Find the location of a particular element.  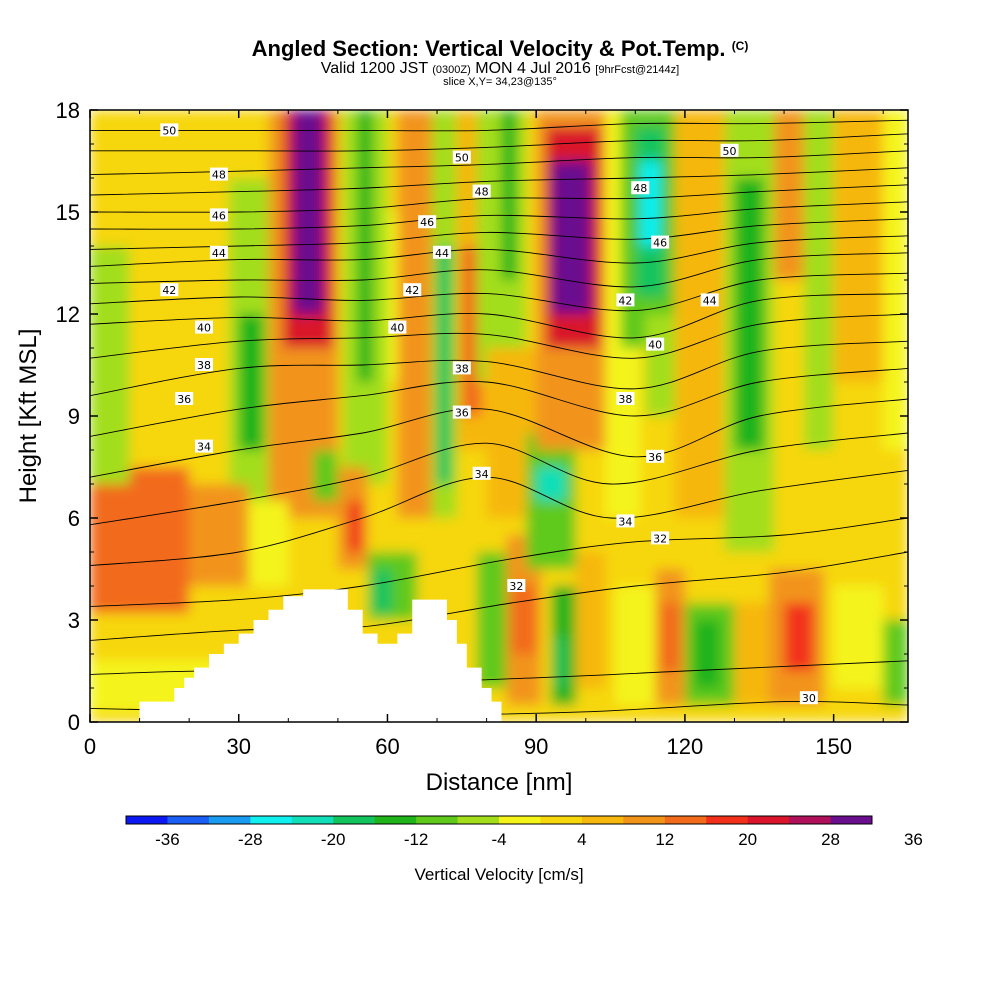

theta-label-15: 38 is located at coordinates (461, 368).